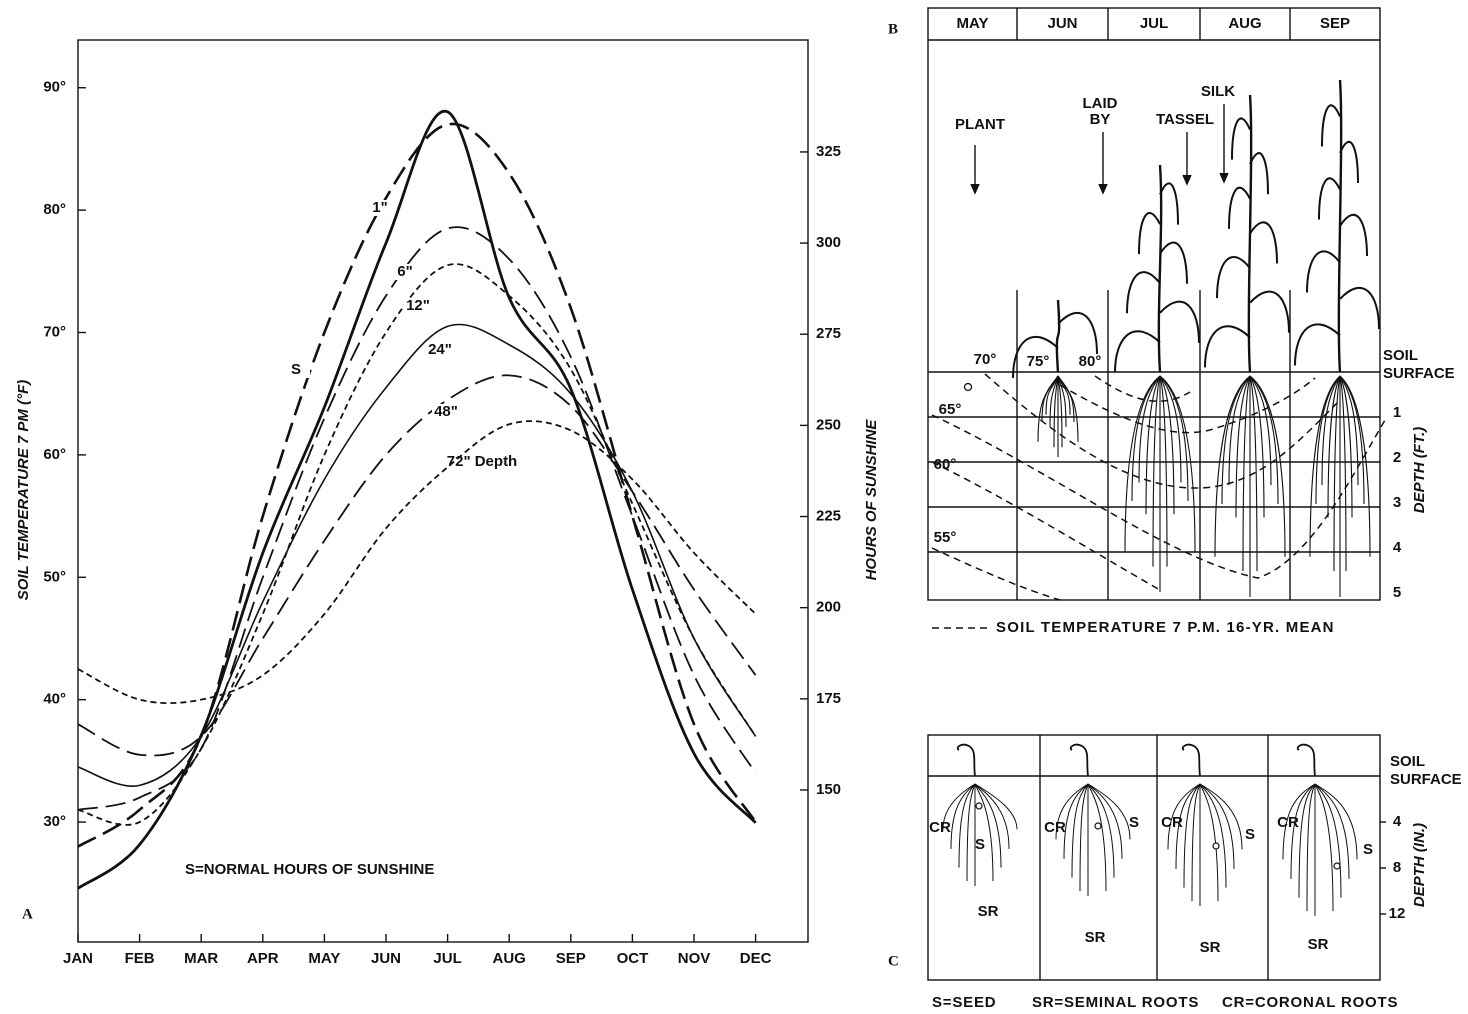 The height and width of the screenshot is (1014, 1468). Describe the element at coordinates (23, 490) in the screenshot. I see `y-axis-title: SOIL TEMPERATURE 7 PM (°F)` at that location.